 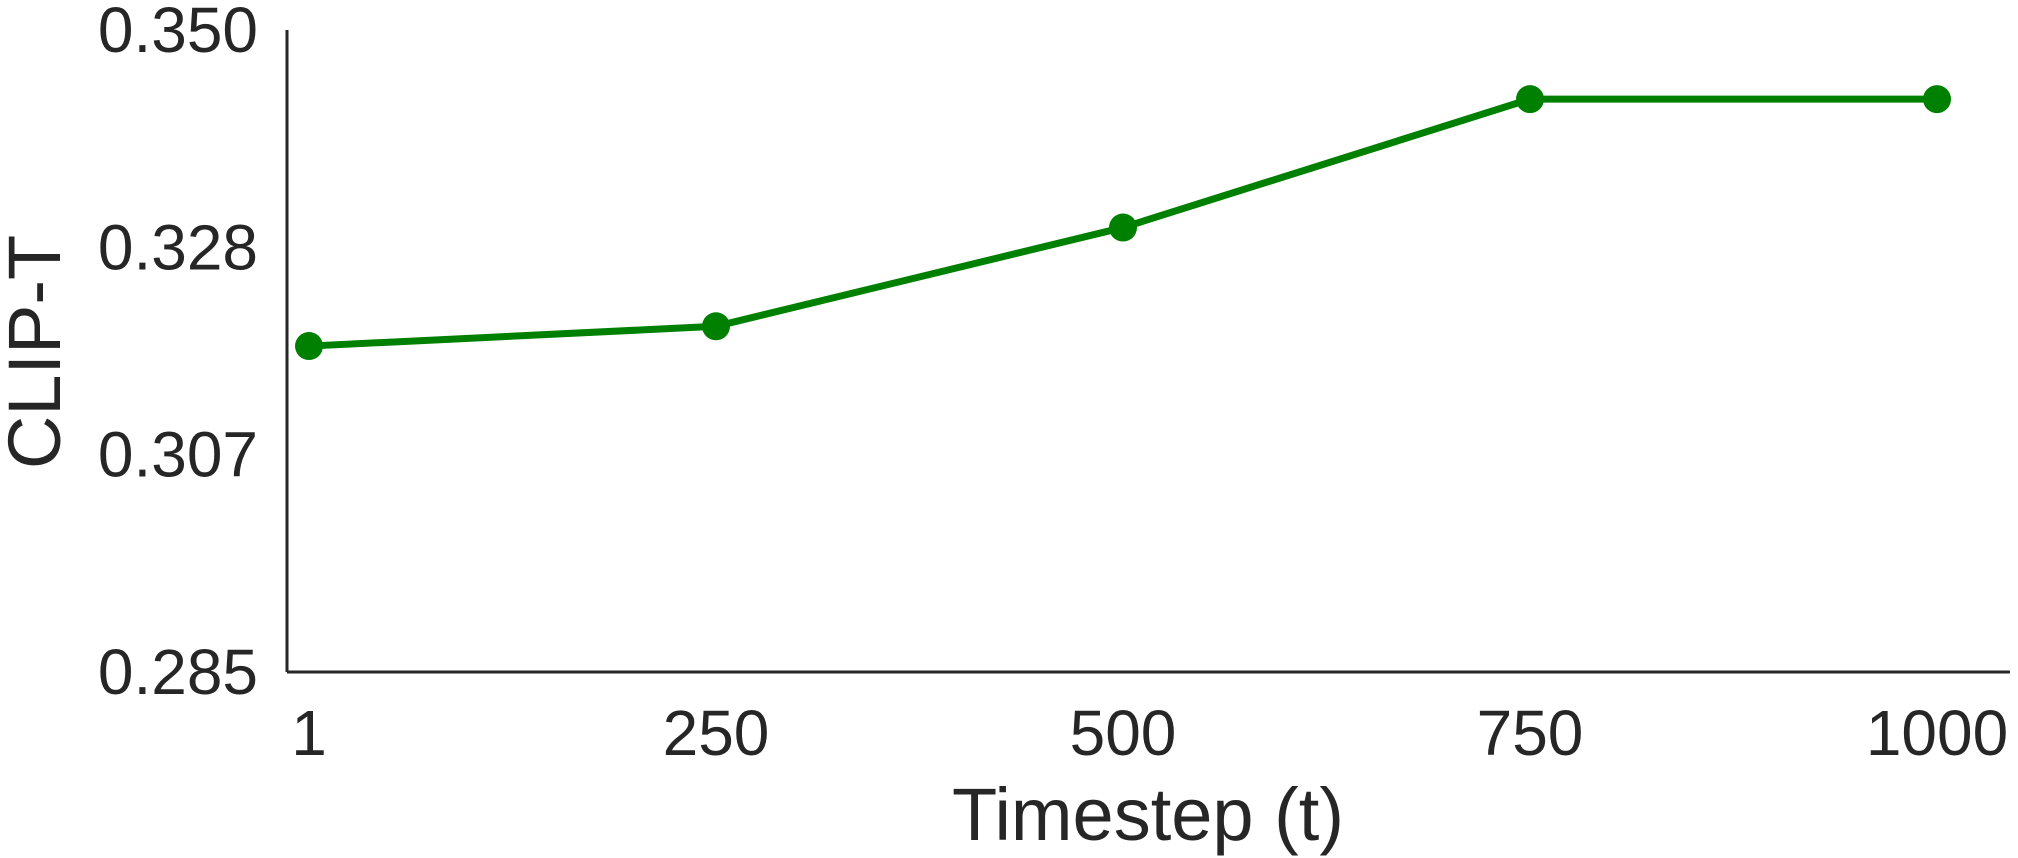 What do you see at coordinates (178, 33) in the screenshot?
I see `y-tick-label: 0.350` at bounding box center [178, 33].